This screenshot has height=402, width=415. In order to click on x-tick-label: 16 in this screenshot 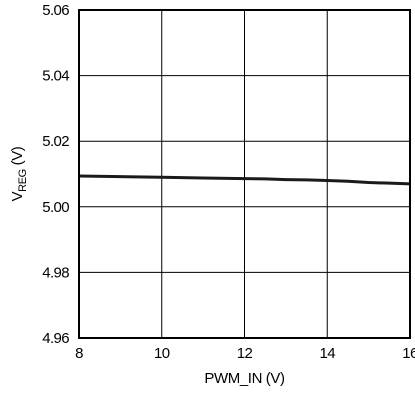, I will do `click(408, 353)`.